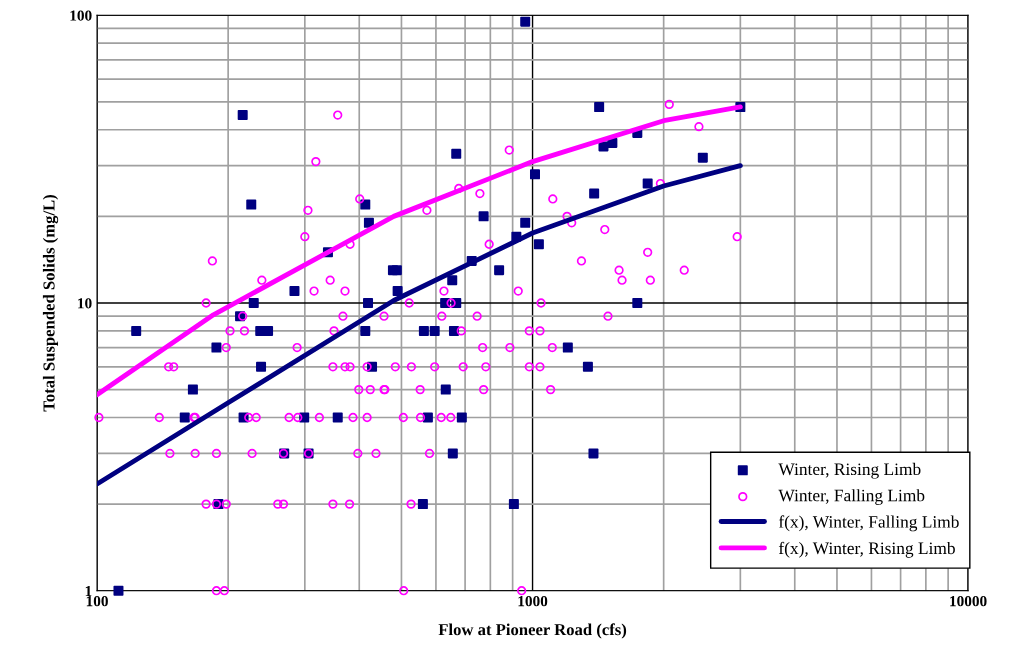 Image resolution: width=1014 pixels, height=663 pixels. What do you see at coordinates (88, 591) in the screenshot?
I see `y-tick-label: 1` at bounding box center [88, 591].